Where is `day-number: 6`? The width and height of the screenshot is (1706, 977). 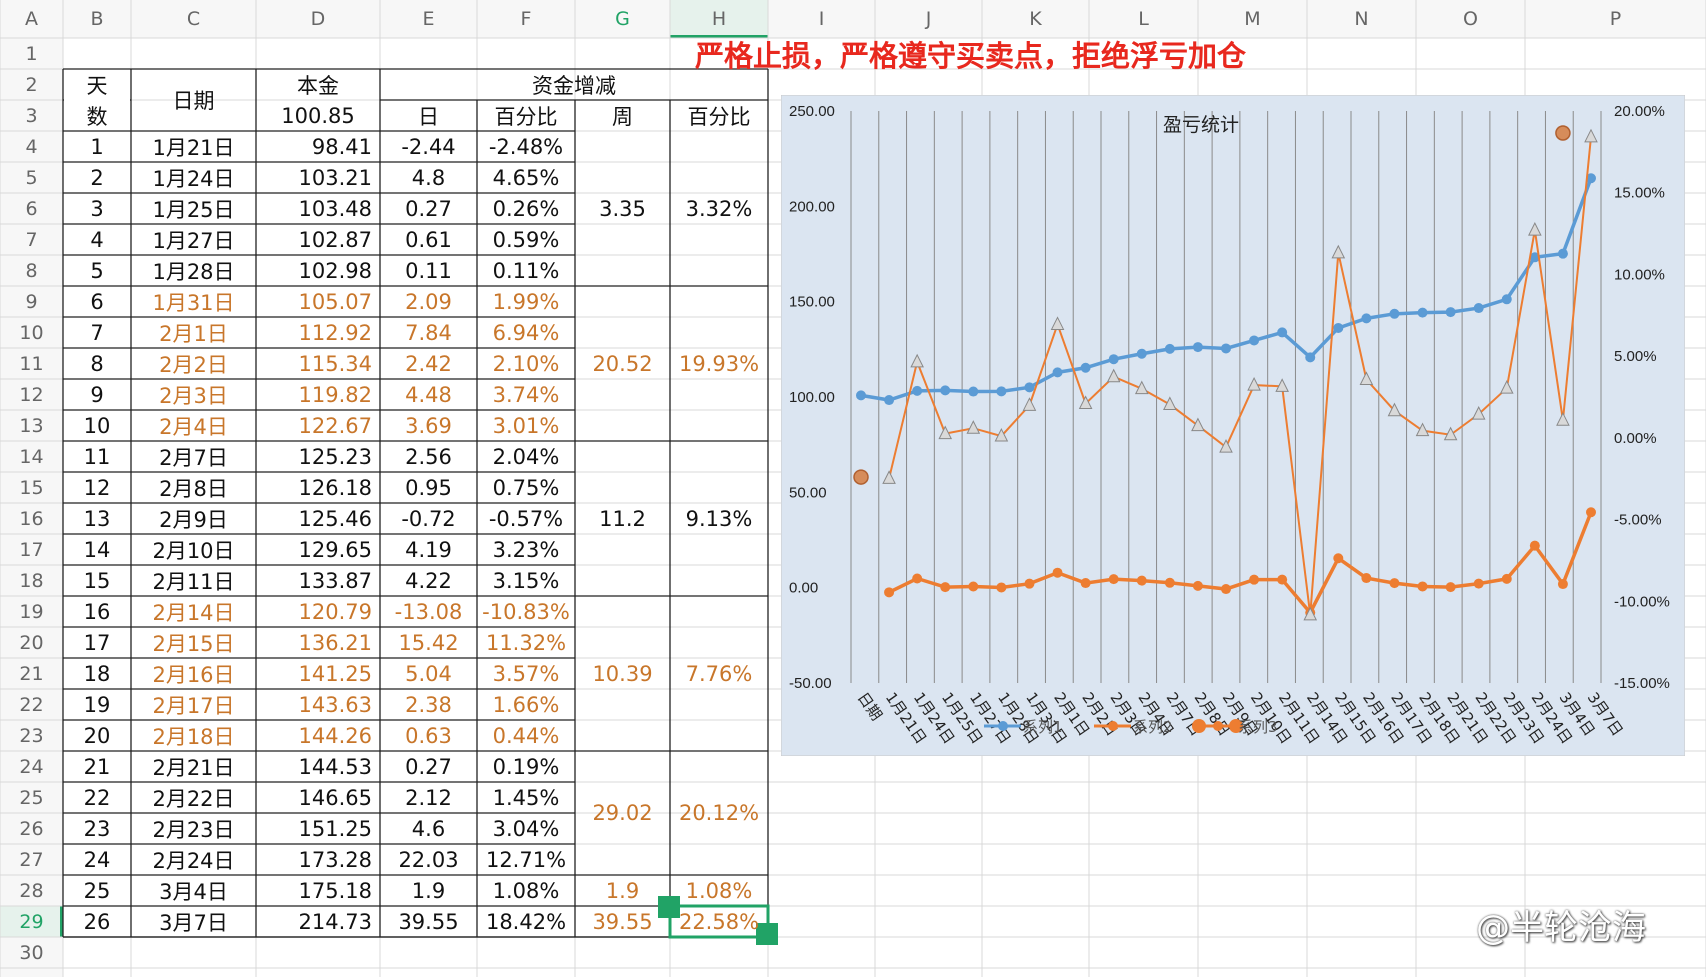
day-number: 6 is located at coordinates (97, 301).